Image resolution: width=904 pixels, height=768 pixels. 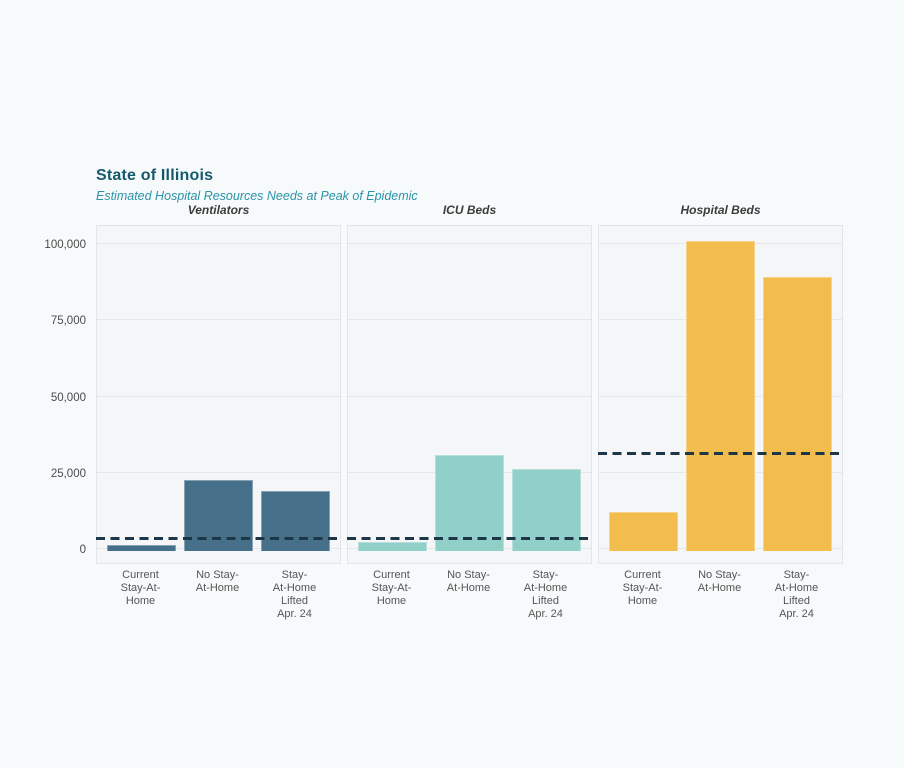 I want to click on bar-hospital-beds-no-stay-at-home, so click(x=720, y=396).